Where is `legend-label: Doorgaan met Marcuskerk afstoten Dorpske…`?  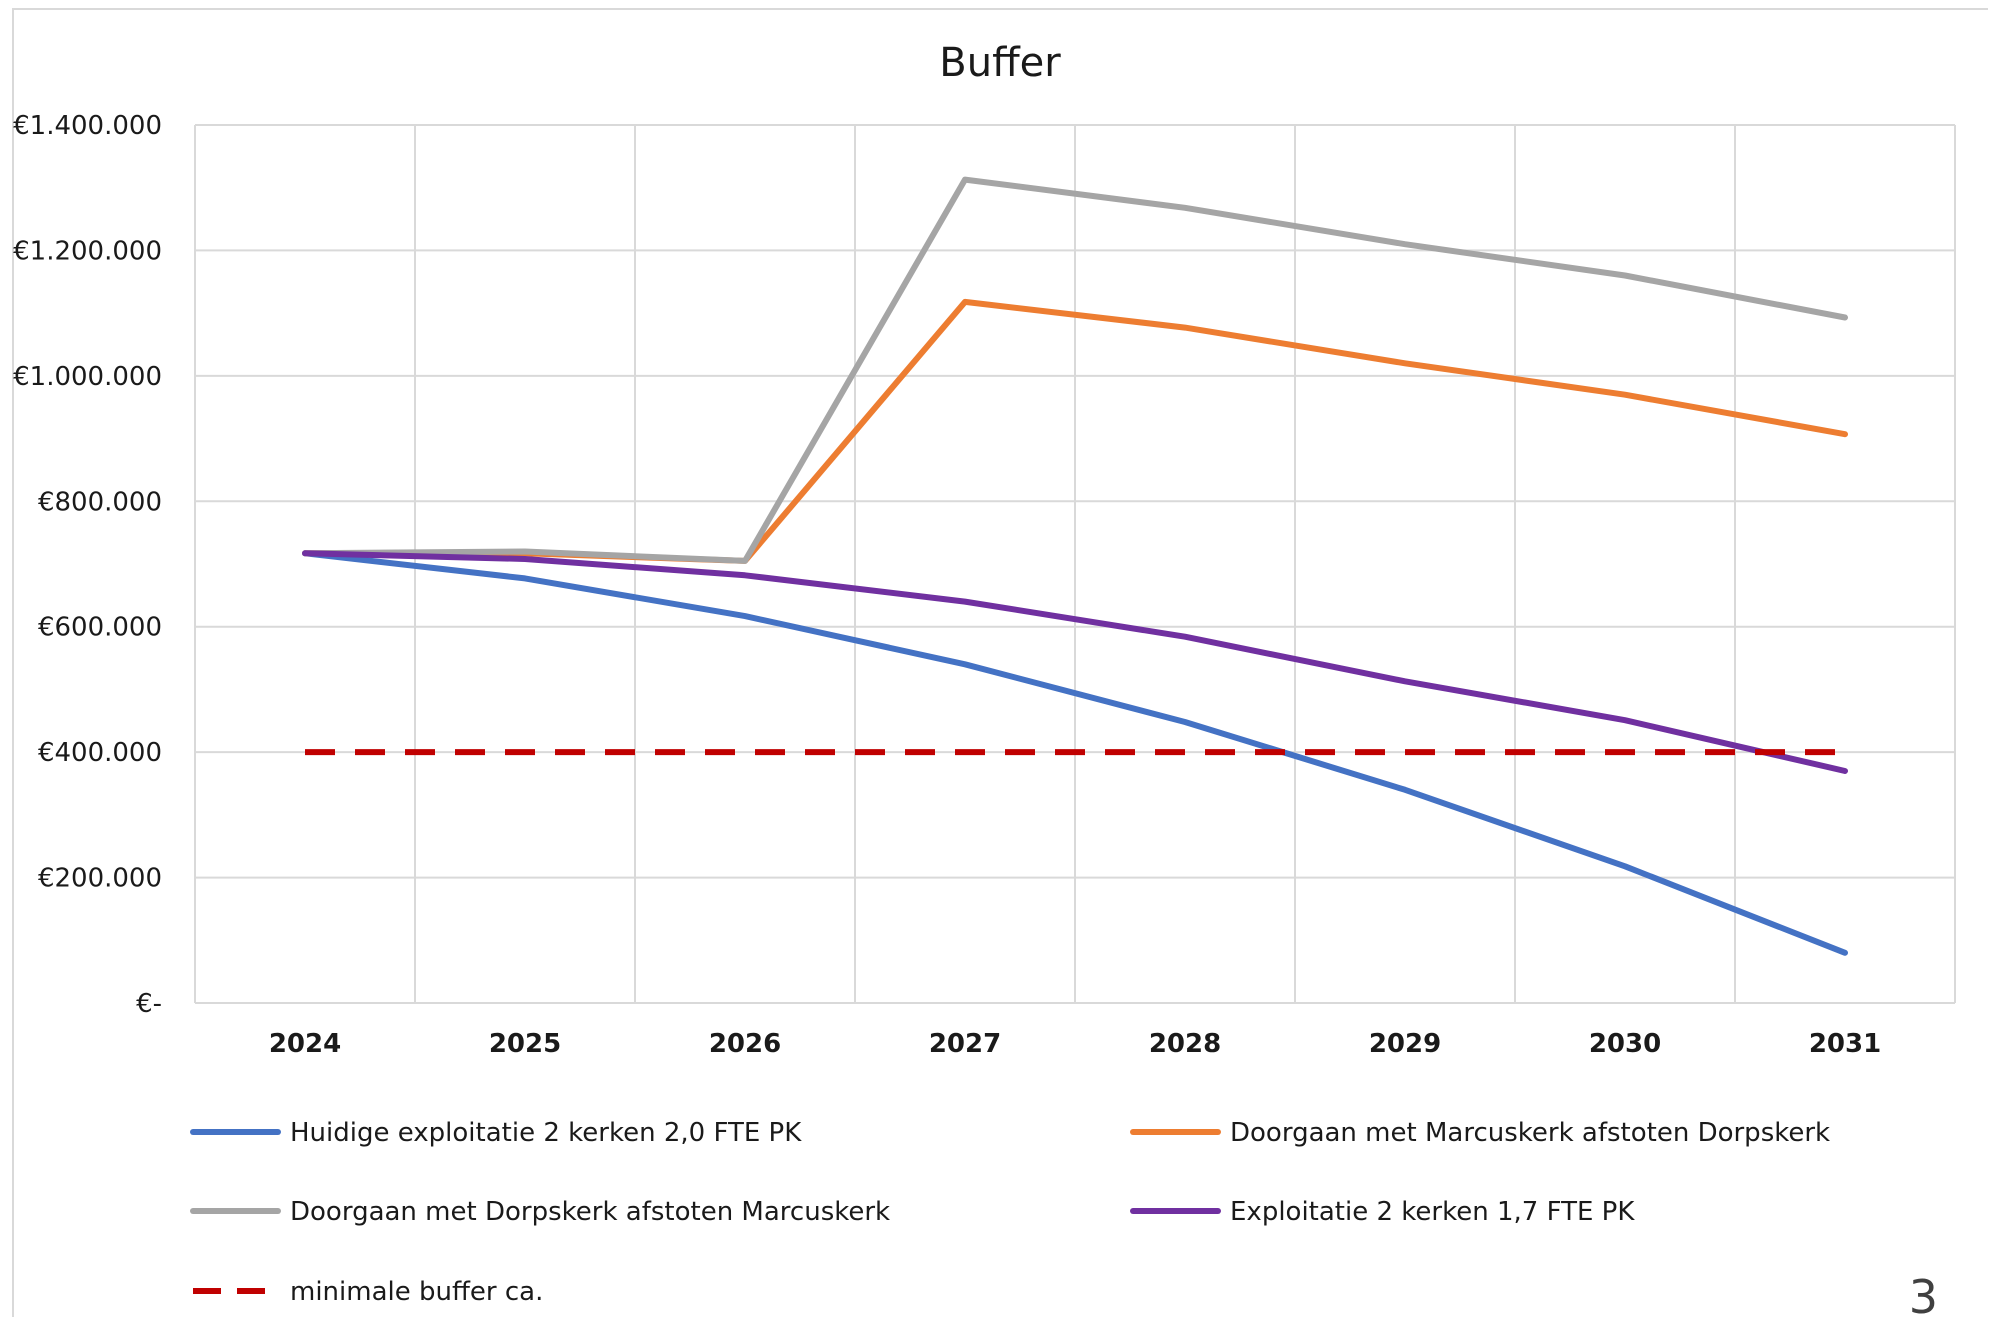 legend-label: Doorgaan met Marcuskerk afstoten Dorpske… is located at coordinates (1530, 1133).